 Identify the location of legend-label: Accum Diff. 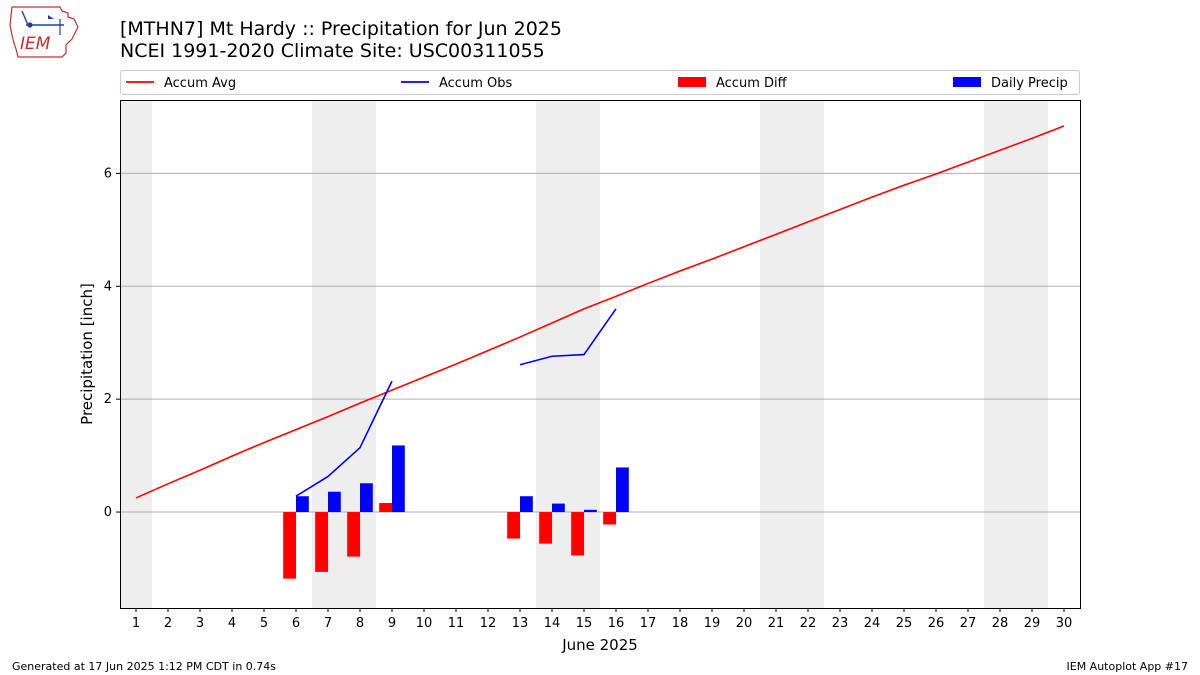
(752, 83).